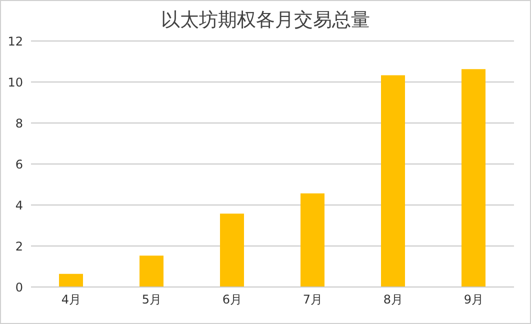  Describe the element at coordinates (152, 299) in the screenshot. I see `x-tick-label: 5月` at that location.